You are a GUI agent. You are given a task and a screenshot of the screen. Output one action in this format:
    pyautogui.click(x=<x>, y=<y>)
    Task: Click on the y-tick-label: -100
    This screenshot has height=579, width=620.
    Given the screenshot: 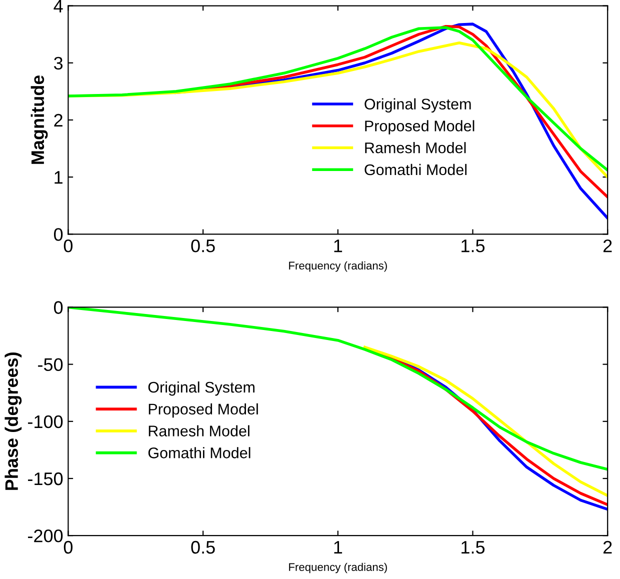 What is the action you would take?
    pyautogui.click(x=45, y=421)
    